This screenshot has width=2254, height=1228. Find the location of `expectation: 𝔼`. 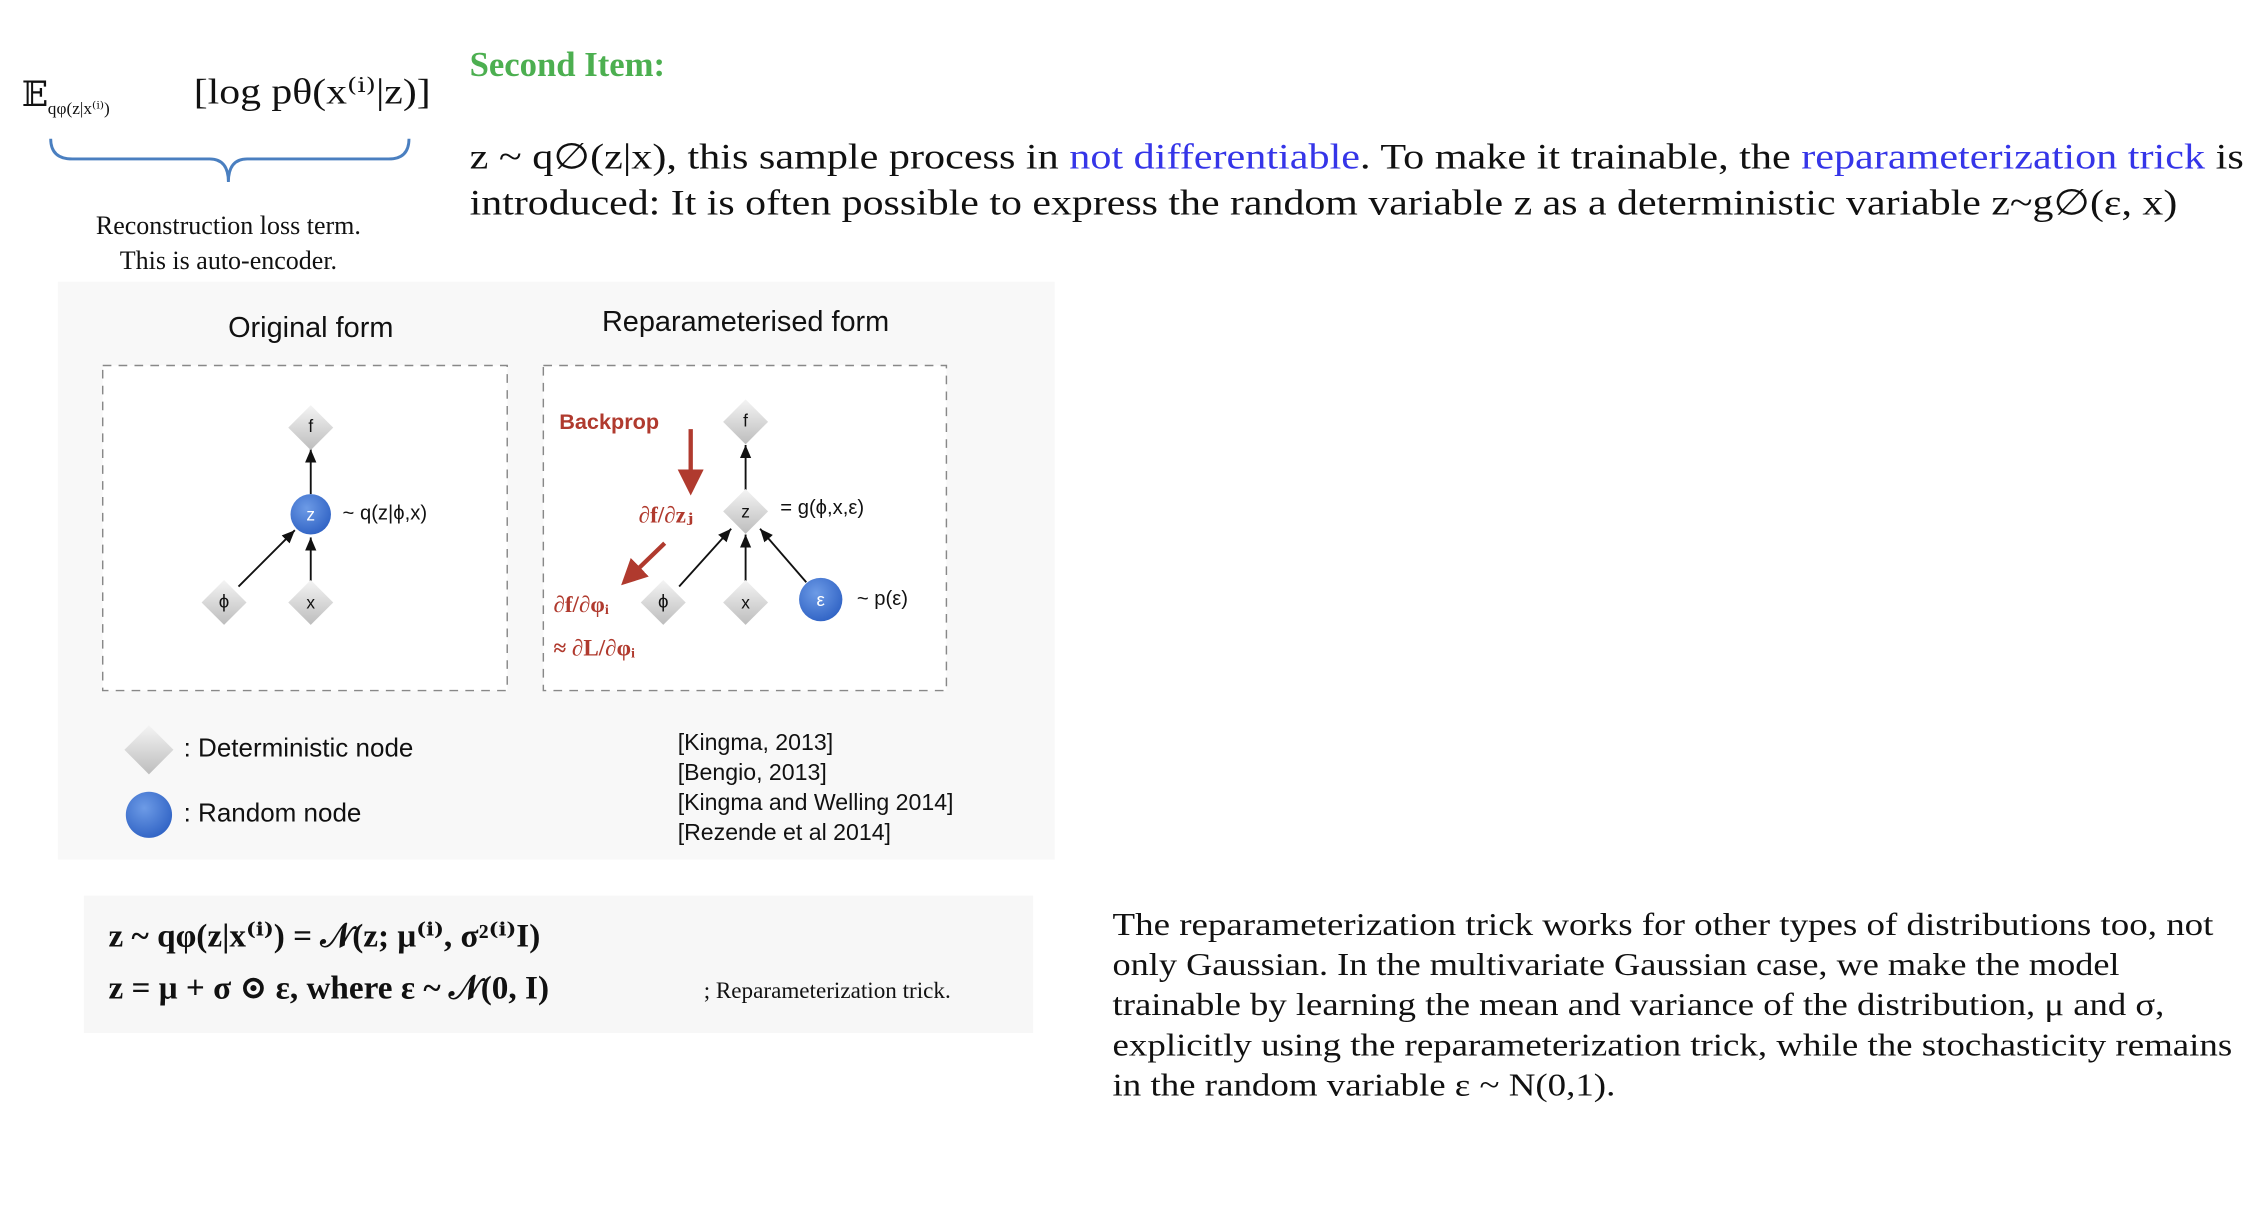

expectation: 𝔼 is located at coordinates (35, 95).